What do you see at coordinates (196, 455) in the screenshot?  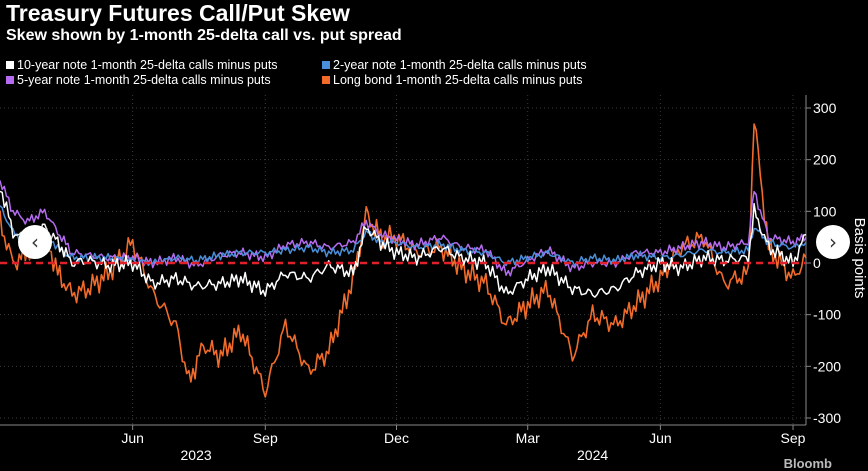 I see `x-year-label: 2023` at bounding box center [196, 455].